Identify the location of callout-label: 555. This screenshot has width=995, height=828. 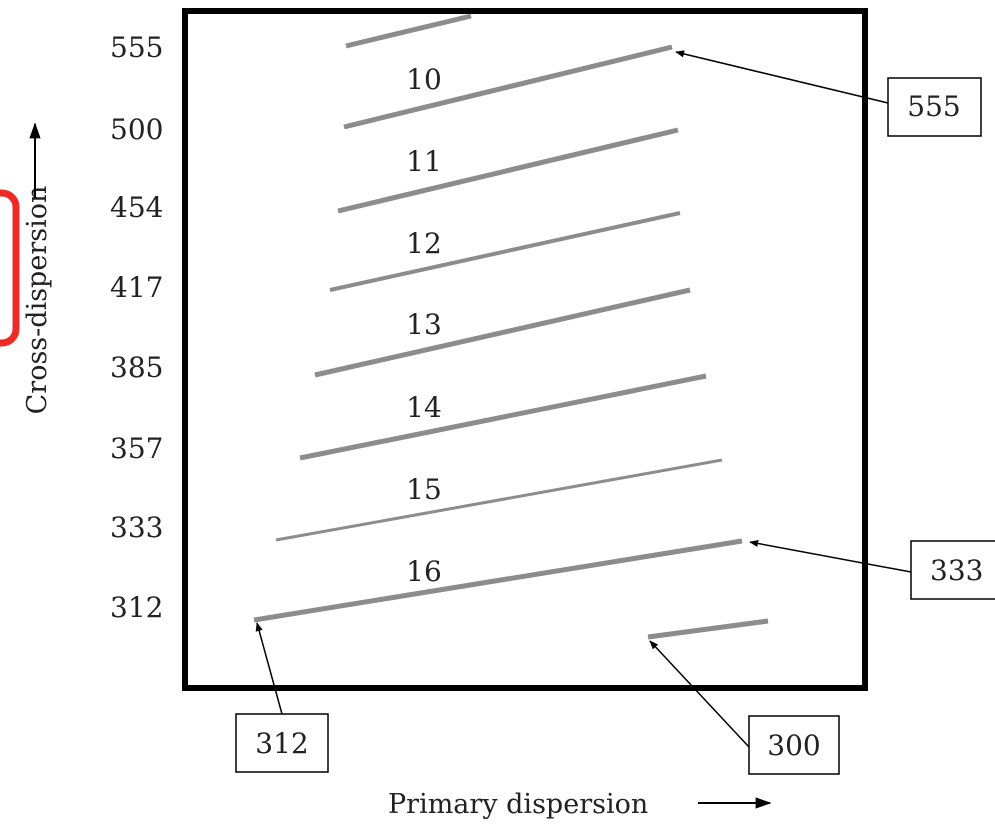
(933, 106).